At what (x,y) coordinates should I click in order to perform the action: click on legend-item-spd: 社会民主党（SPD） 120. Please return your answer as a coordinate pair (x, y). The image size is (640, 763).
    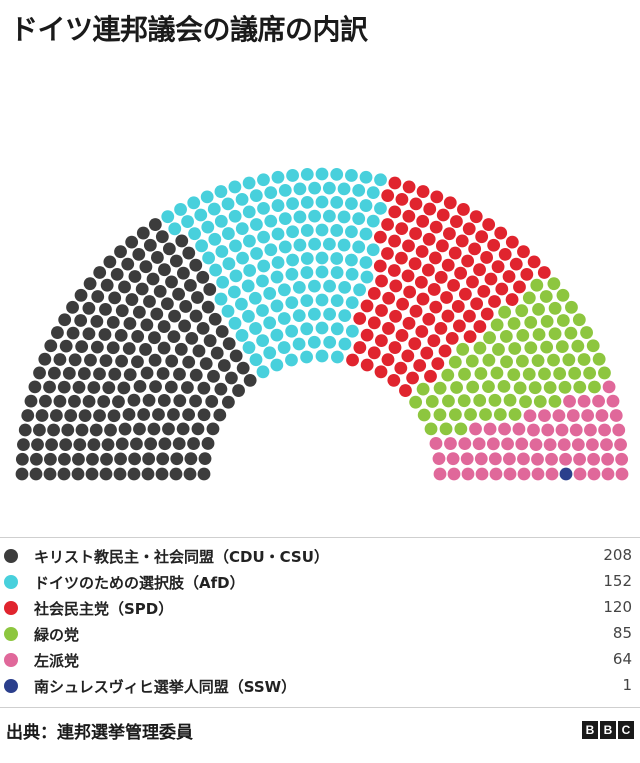
    Looking at the image, I should click on (320, 608).